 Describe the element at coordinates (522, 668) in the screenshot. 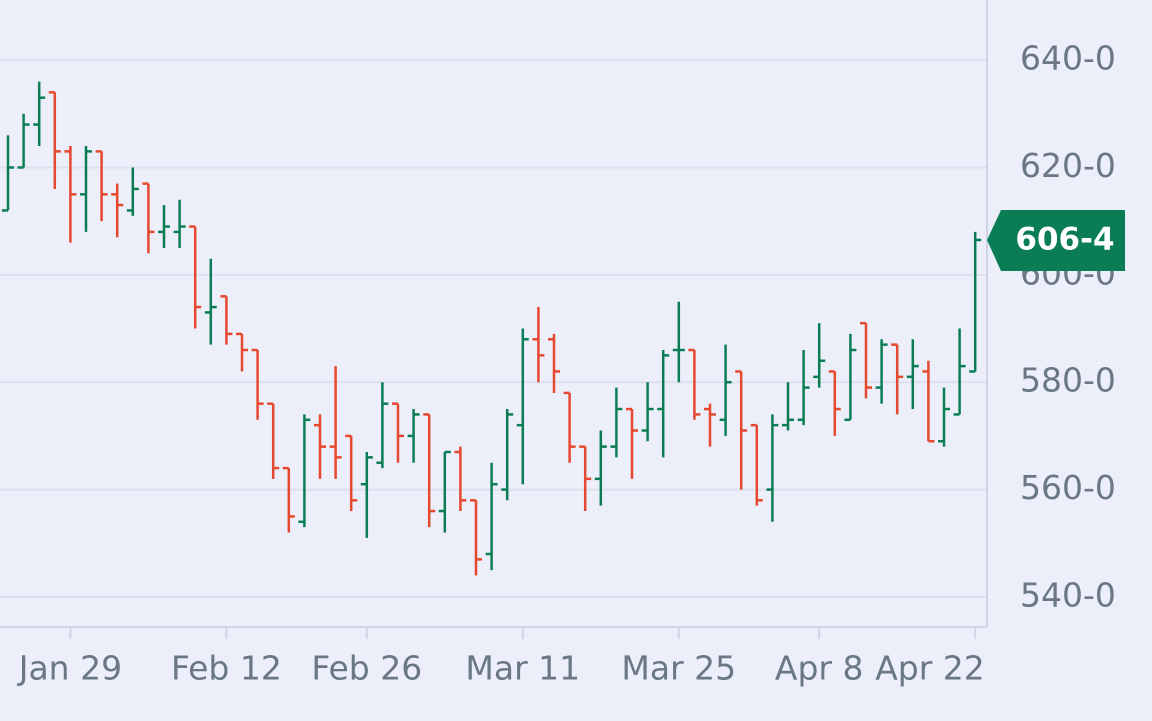

I see `x-tick-label: Mar 11` at that location.